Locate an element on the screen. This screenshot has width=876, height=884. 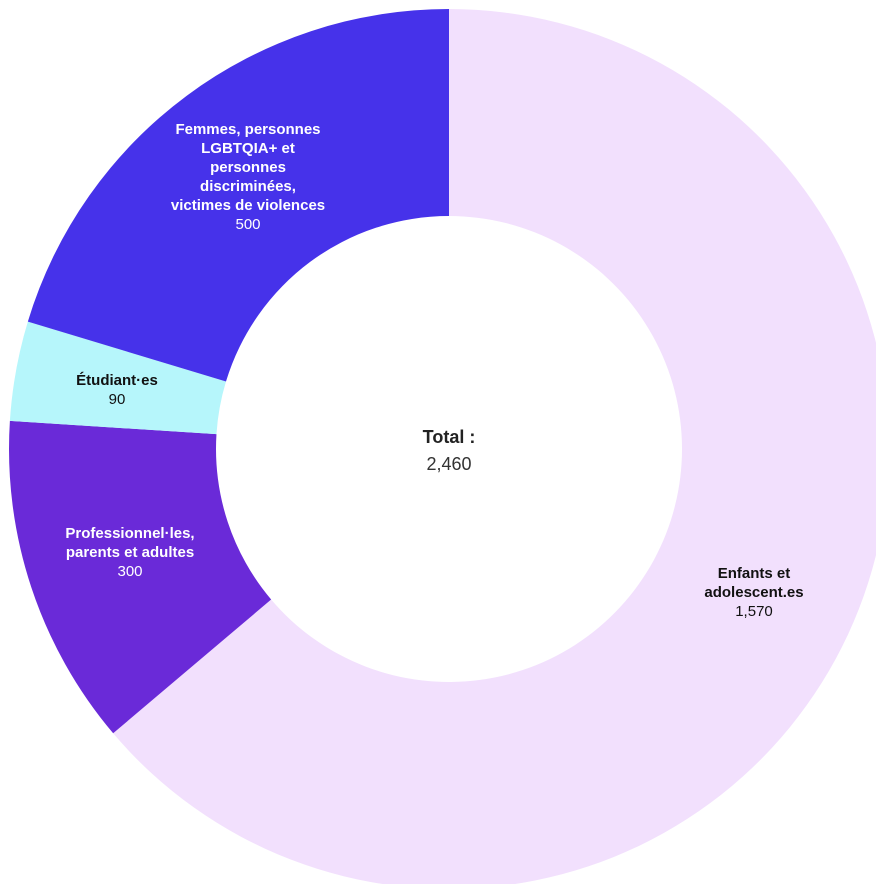
slice-label-line: adolescent.es is located at coordinates (753, 592).